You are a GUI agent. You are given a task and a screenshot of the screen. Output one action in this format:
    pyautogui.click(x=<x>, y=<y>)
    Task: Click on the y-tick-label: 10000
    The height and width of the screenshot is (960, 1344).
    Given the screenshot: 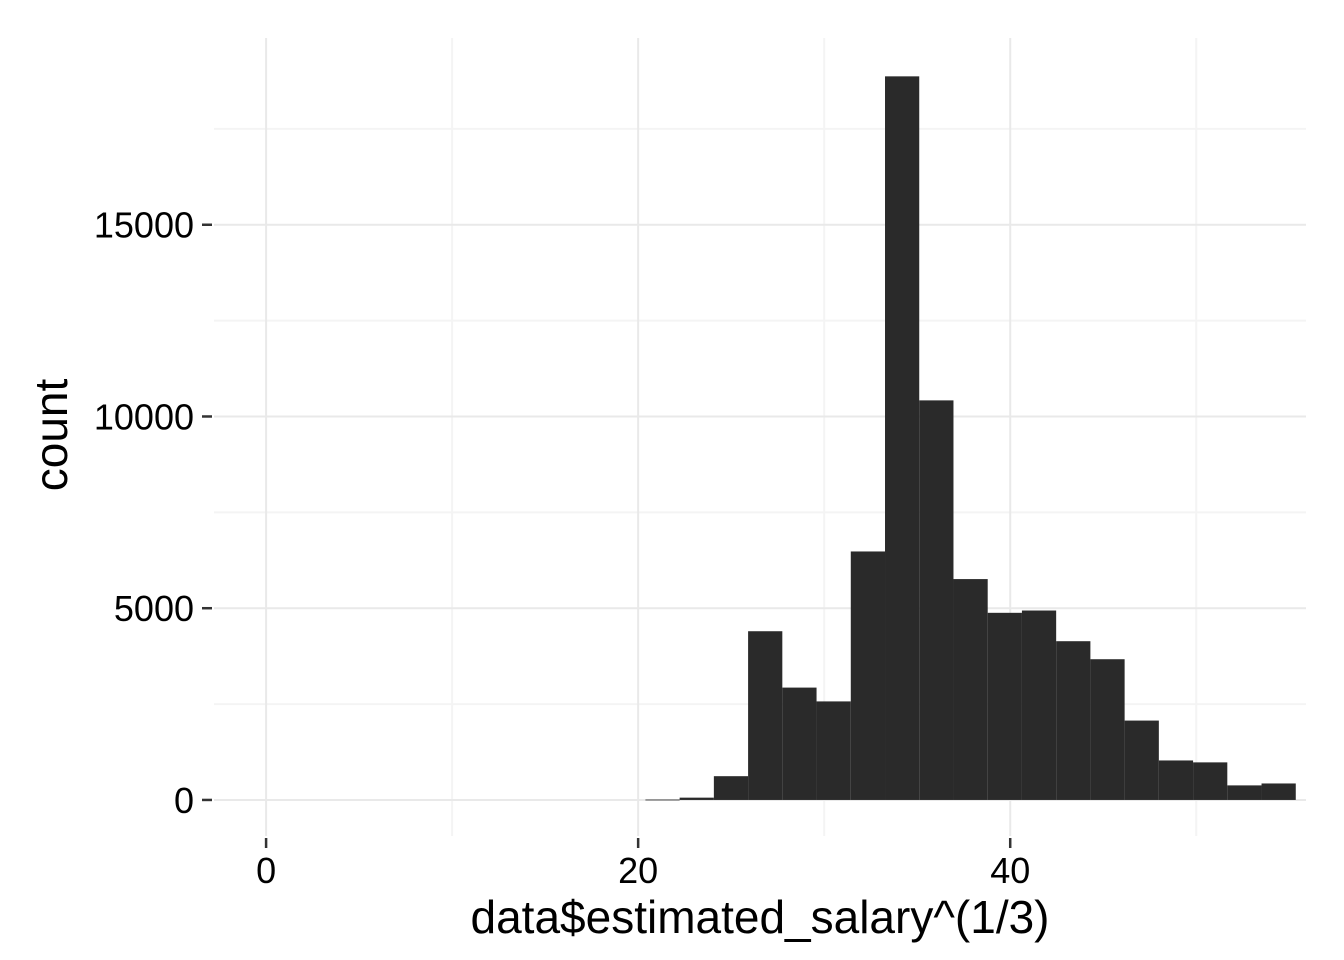 What is the action you would take?
    pyautogui.click(x=144, y=416)
    